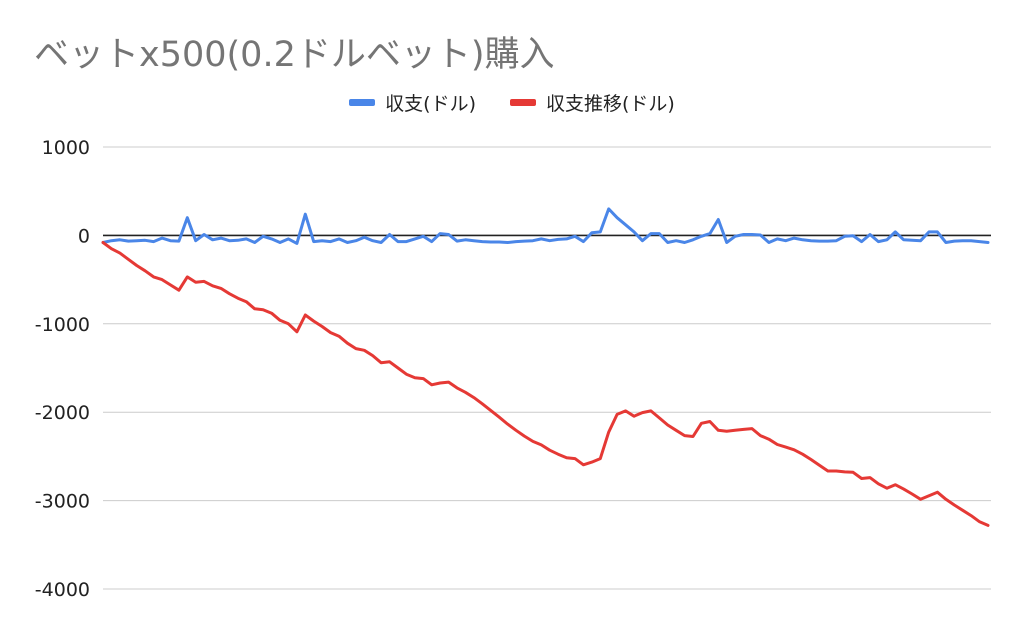 The width and height of the screenshot is (1024, 632). Describe the element at coordinates (62, 413) in the screenshot. I see `y-tick-label: -2000` at that location.